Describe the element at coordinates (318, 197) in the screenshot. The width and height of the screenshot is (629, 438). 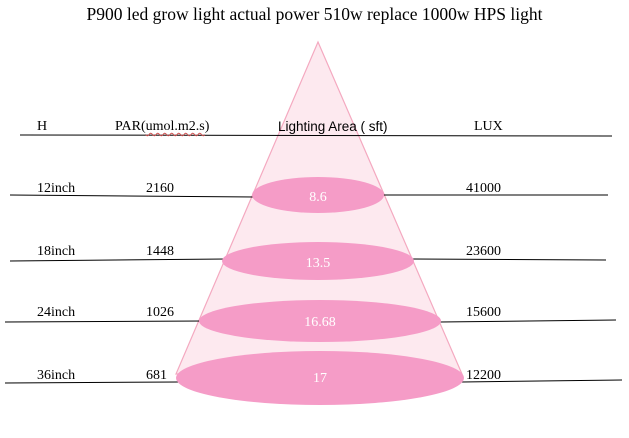
I see `row-12inch-area: 8.6` at that location.